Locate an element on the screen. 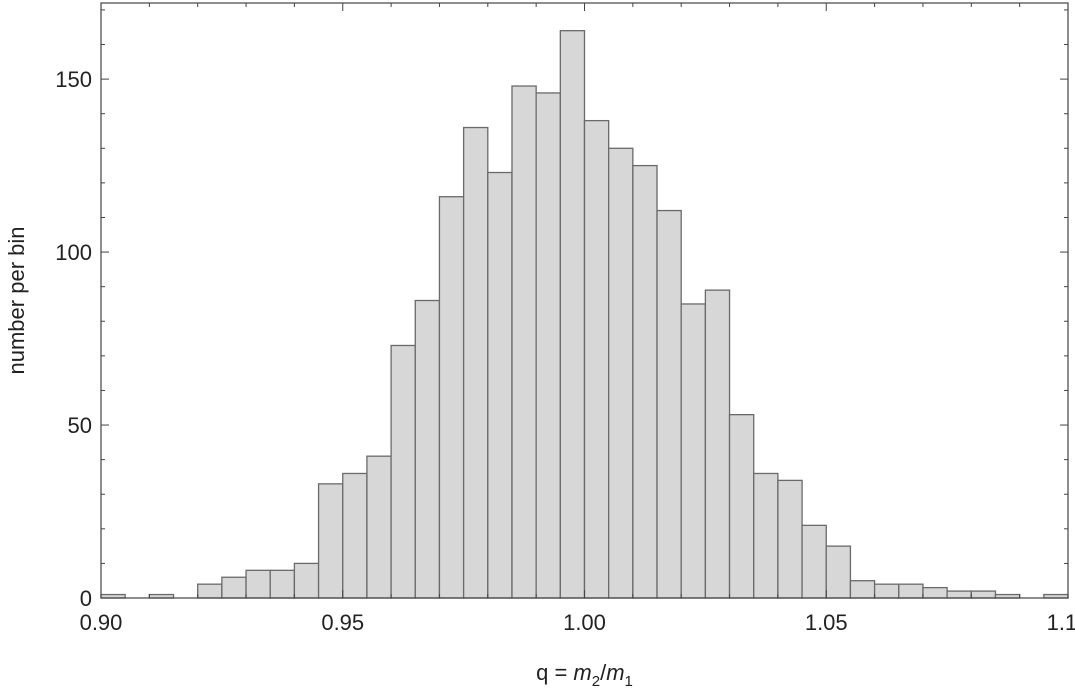 The width and height of the screenshot is (1075, 692). x-tick-label: 1.10 is located at coordinates (1061, 622).